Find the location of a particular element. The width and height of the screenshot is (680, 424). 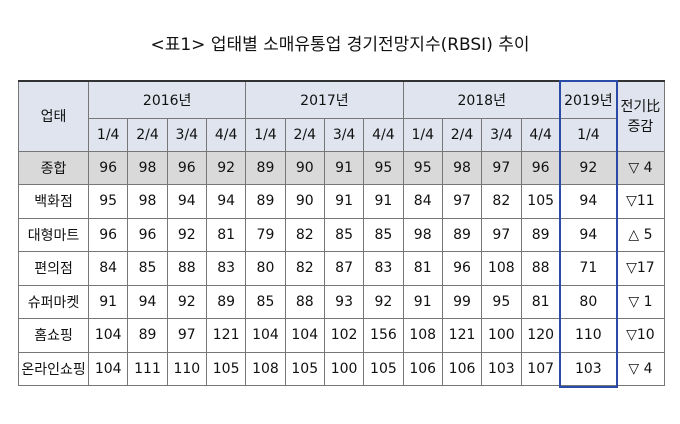

change-cell: ▽10 is located at coordinates (640, 335).